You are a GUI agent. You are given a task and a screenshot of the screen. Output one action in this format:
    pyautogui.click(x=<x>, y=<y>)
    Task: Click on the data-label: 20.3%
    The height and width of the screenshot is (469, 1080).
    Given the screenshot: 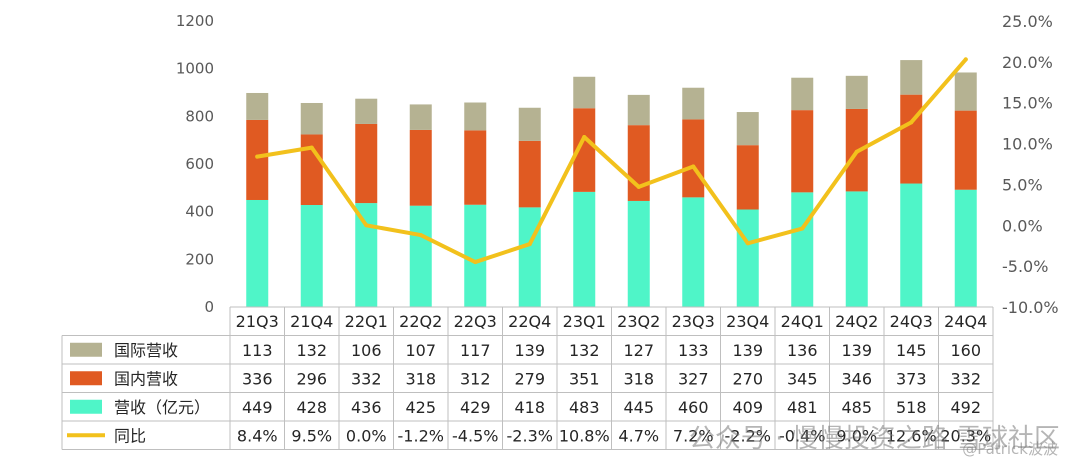 What is the action you would take?
    pyautogui.click(x=965, y=435)
    